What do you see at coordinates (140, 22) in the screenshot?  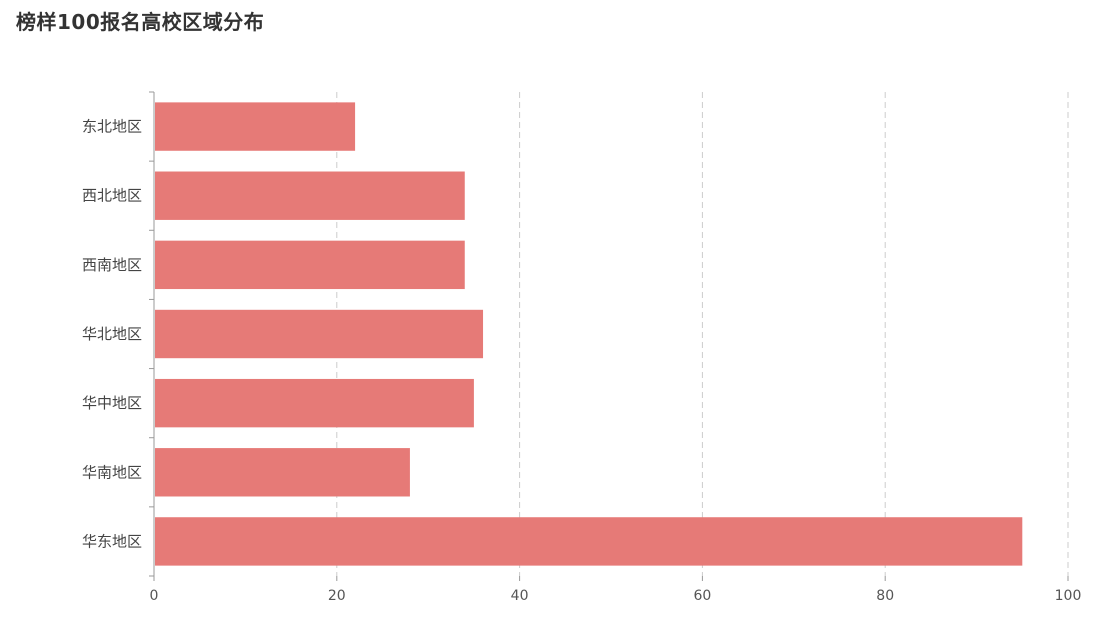 I see `chart-title: 榜样100报名高校区域分布` at bounding box center [140, 22].